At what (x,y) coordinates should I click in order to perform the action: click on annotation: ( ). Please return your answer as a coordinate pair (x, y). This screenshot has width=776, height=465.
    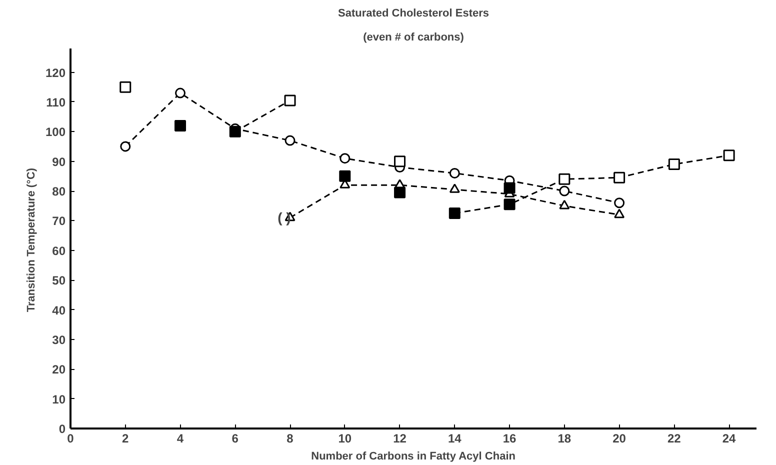
    Looking at the image, I should click on (284, 218).